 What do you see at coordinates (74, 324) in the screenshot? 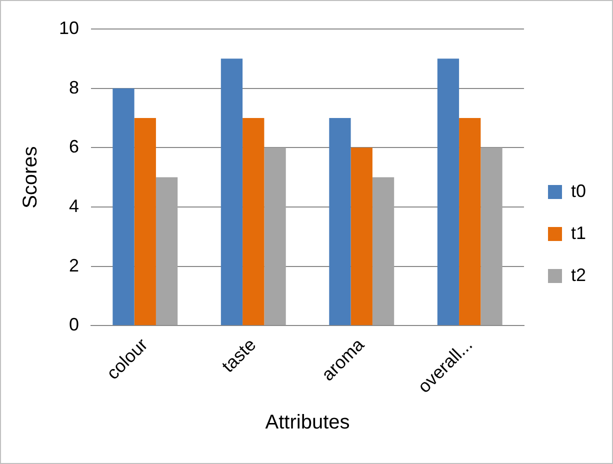
I see `y-tick-label: 0` at bounding box center [74, 324].